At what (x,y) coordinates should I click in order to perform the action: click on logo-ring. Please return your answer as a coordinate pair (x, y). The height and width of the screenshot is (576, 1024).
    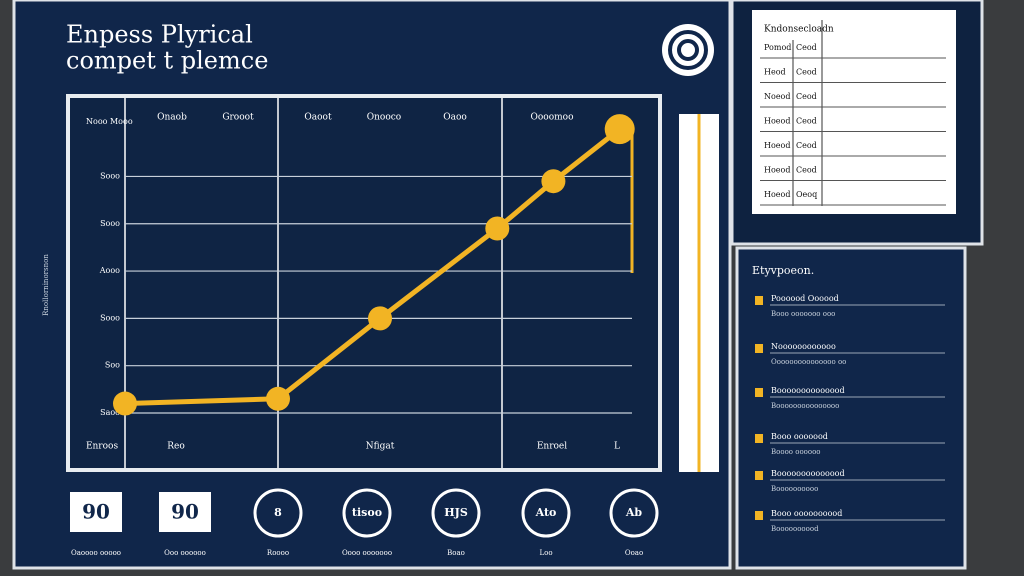
    Looking at the image, I should click on (688, 50).